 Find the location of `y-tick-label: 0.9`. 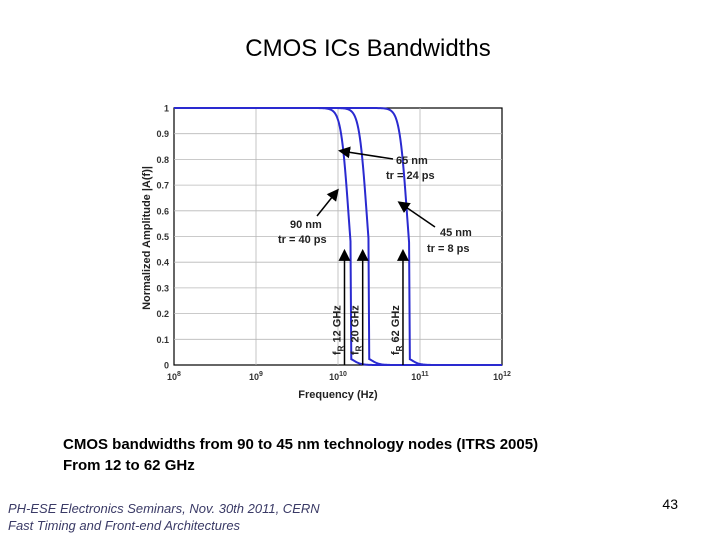

y-tick-label: 0.9 is located at coordinates (162, 134).